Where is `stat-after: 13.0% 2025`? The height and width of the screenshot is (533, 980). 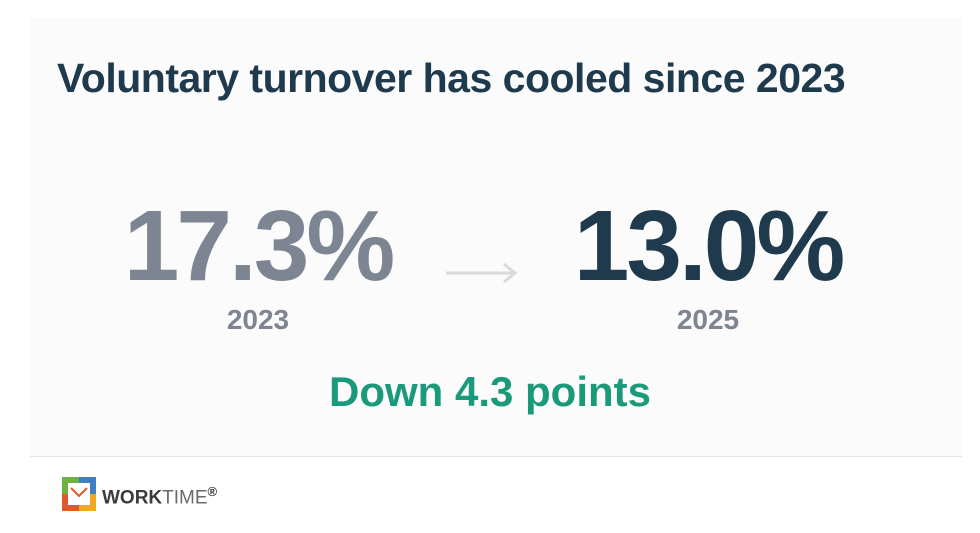 stat-after: 13.0% 2025 is located at coordinates (708, 266).